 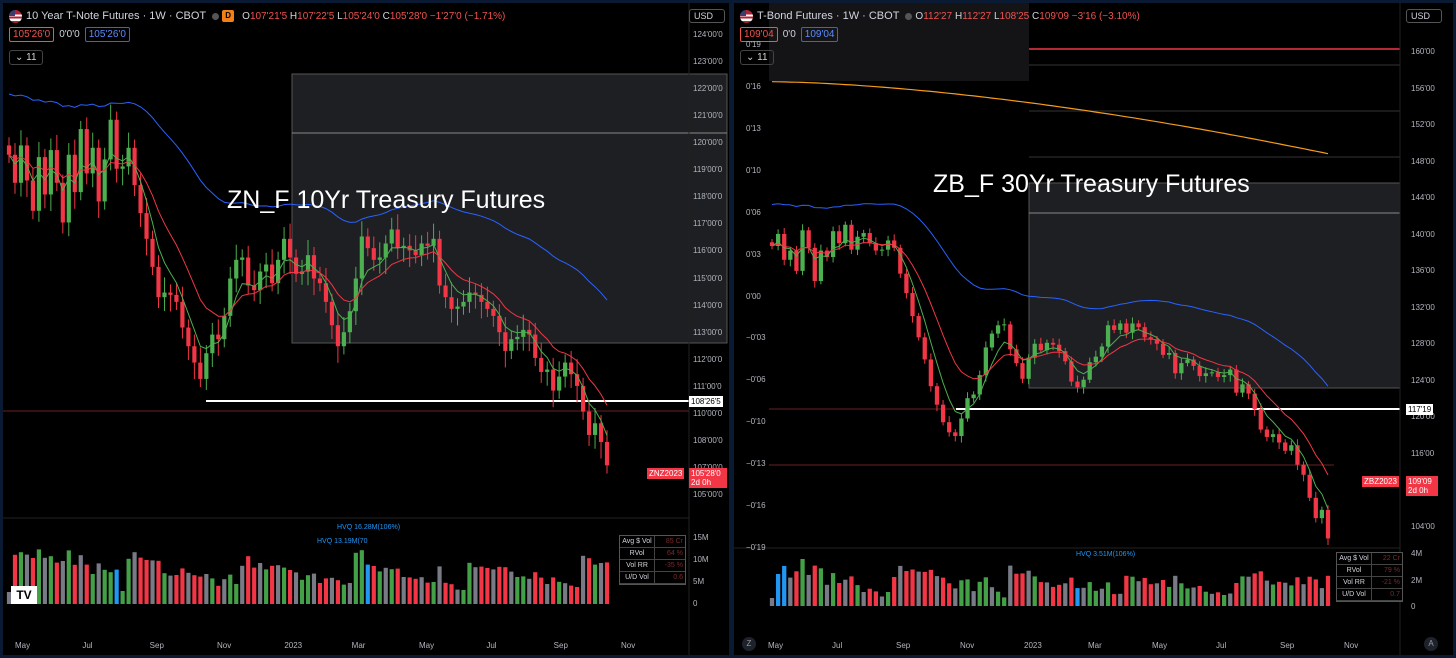 I want to click on zoom-button: Z, so click(x=749, y=644).